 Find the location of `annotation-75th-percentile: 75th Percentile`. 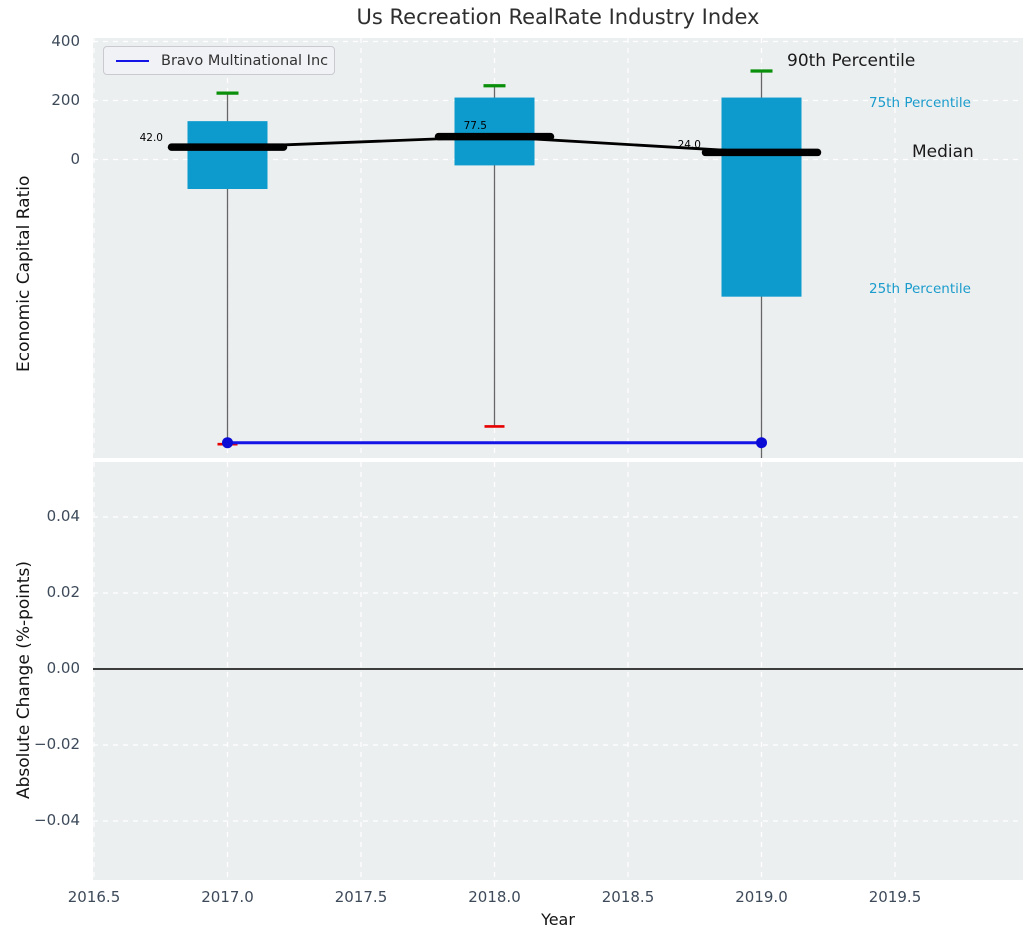

annotation-75th-percentile: 75th Percentile is located at coordinates (920, 103).